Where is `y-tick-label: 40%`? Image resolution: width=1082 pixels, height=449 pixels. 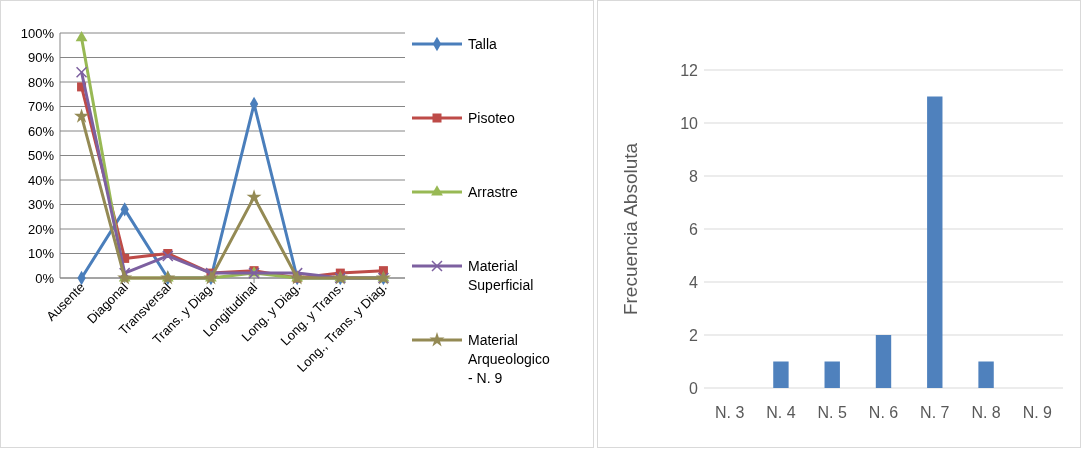 y-tick-label: 40% is located at coordinates (41, 180).